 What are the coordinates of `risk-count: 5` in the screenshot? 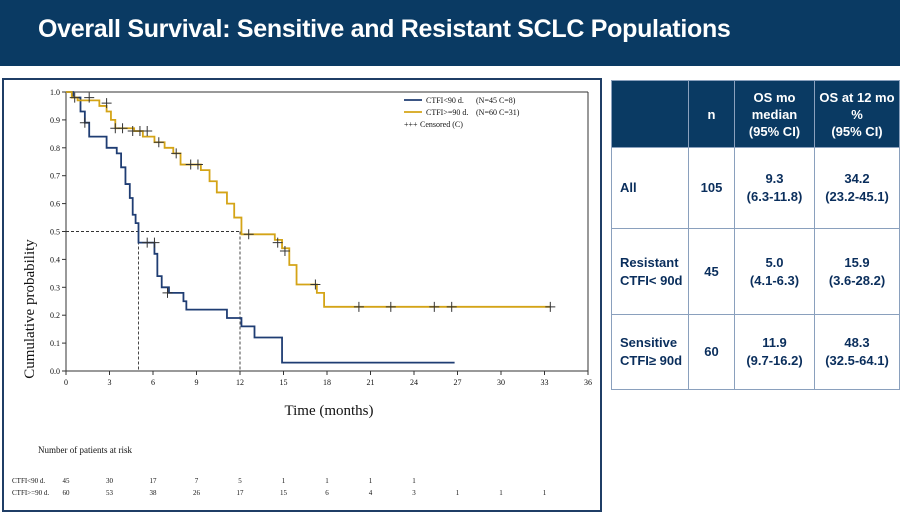 It's located at (240, 481).